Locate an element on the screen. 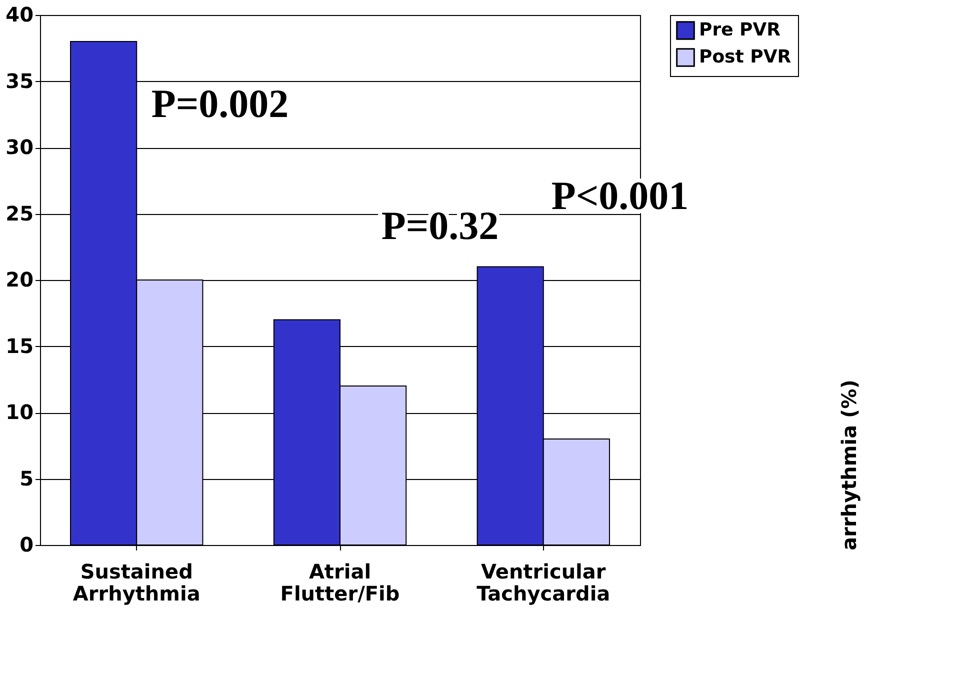 The image size is (973, 696). y-tick-label: 30 is located at coordinates (20, 147).